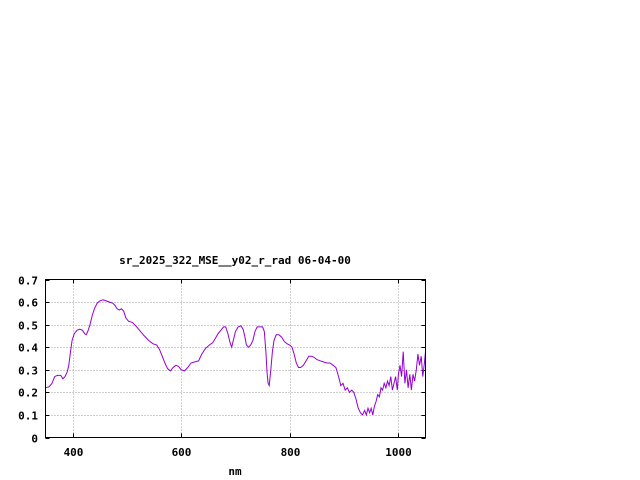 The width and height of the screenshot is (640, 480). What do you see at coordinates (291, 452) in the screenshot?
I see `x-tick-label: 800` at bounding box center [291, 452].